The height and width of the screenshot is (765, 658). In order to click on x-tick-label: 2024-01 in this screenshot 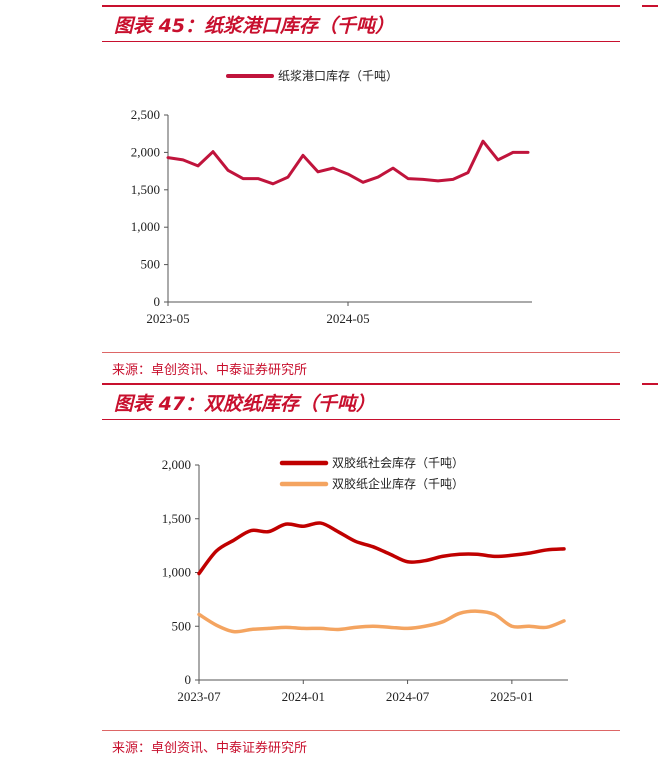, I will do `click(303, 696)`.